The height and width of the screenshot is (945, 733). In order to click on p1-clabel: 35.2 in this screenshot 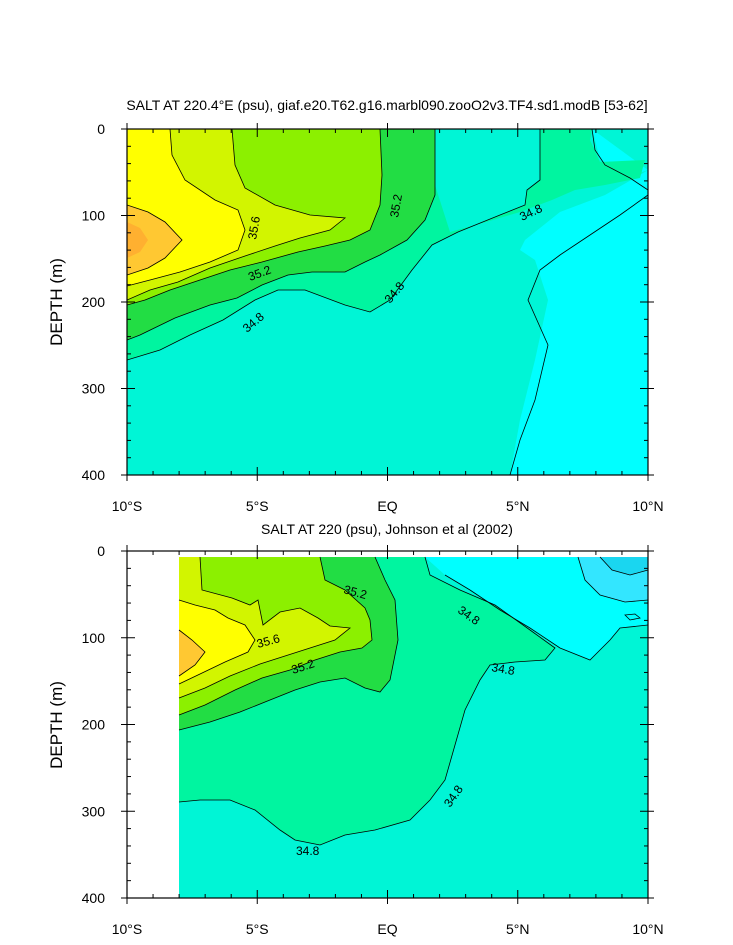, I will do `click(396, 206)`.